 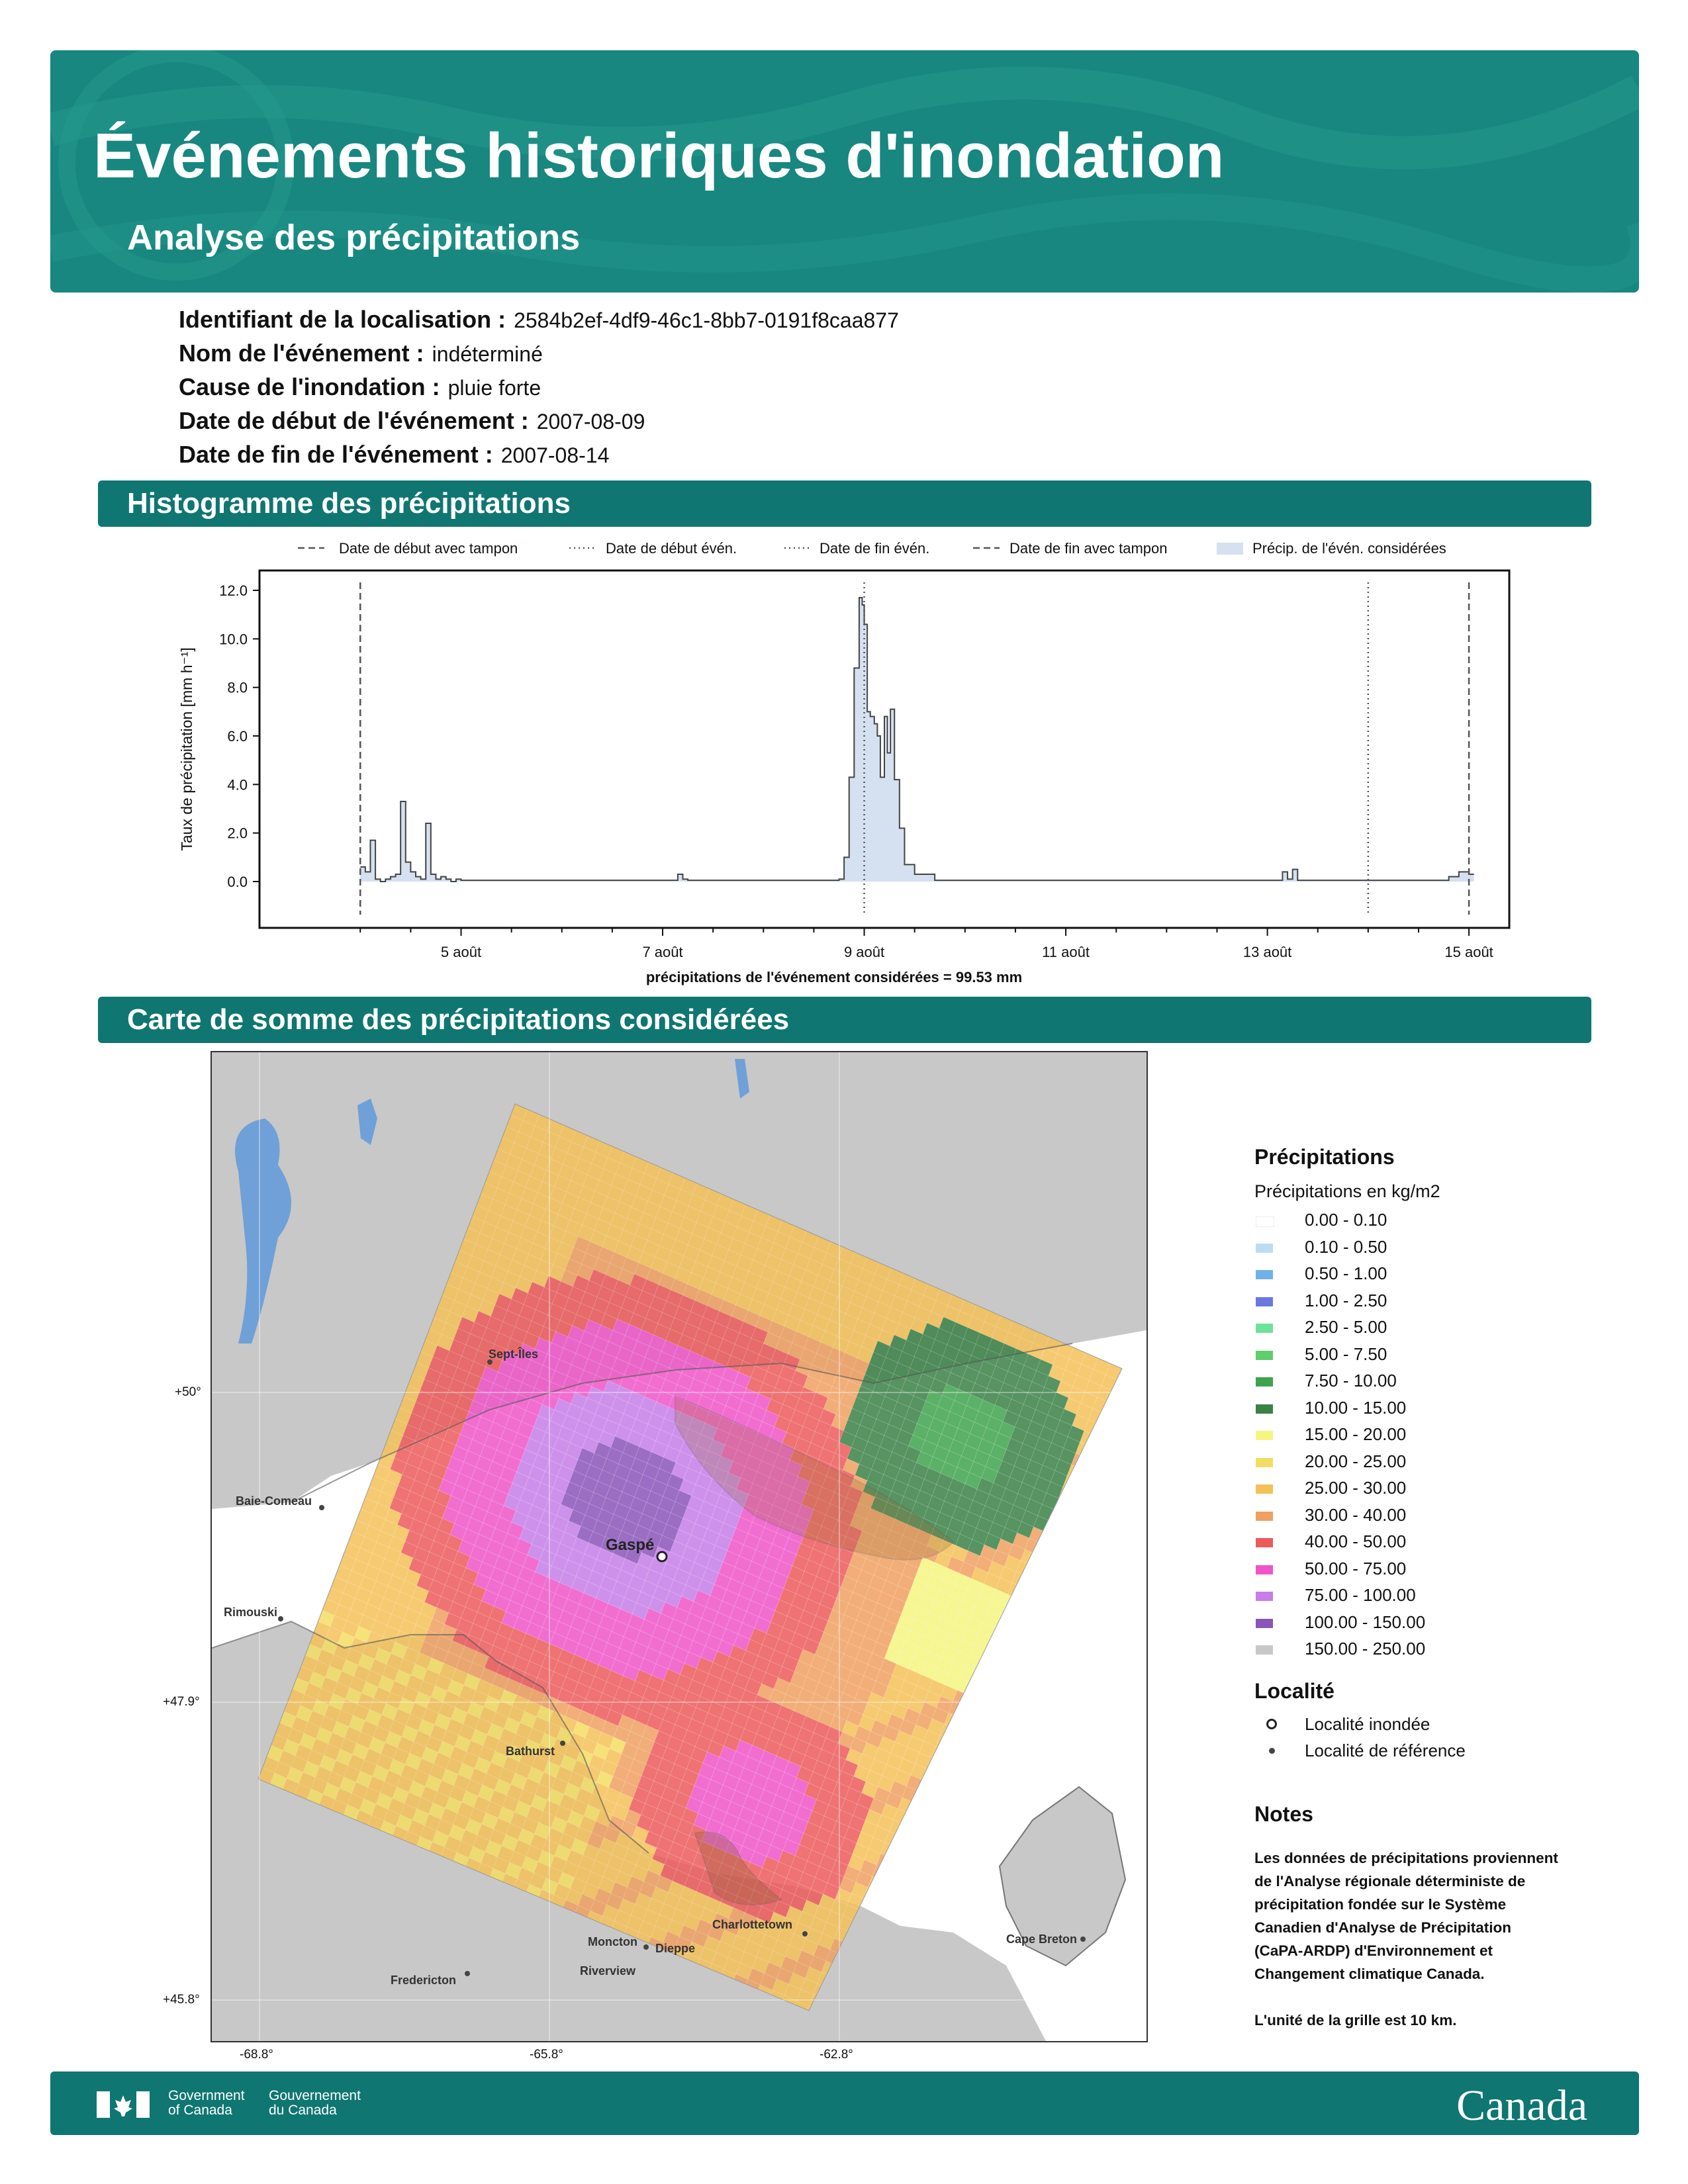 What do you see at coordinates (1349, 548) in the screenshot?
I see `legend-label: Précip. de l'évén. considérées` at bounding box center [1349, 548].